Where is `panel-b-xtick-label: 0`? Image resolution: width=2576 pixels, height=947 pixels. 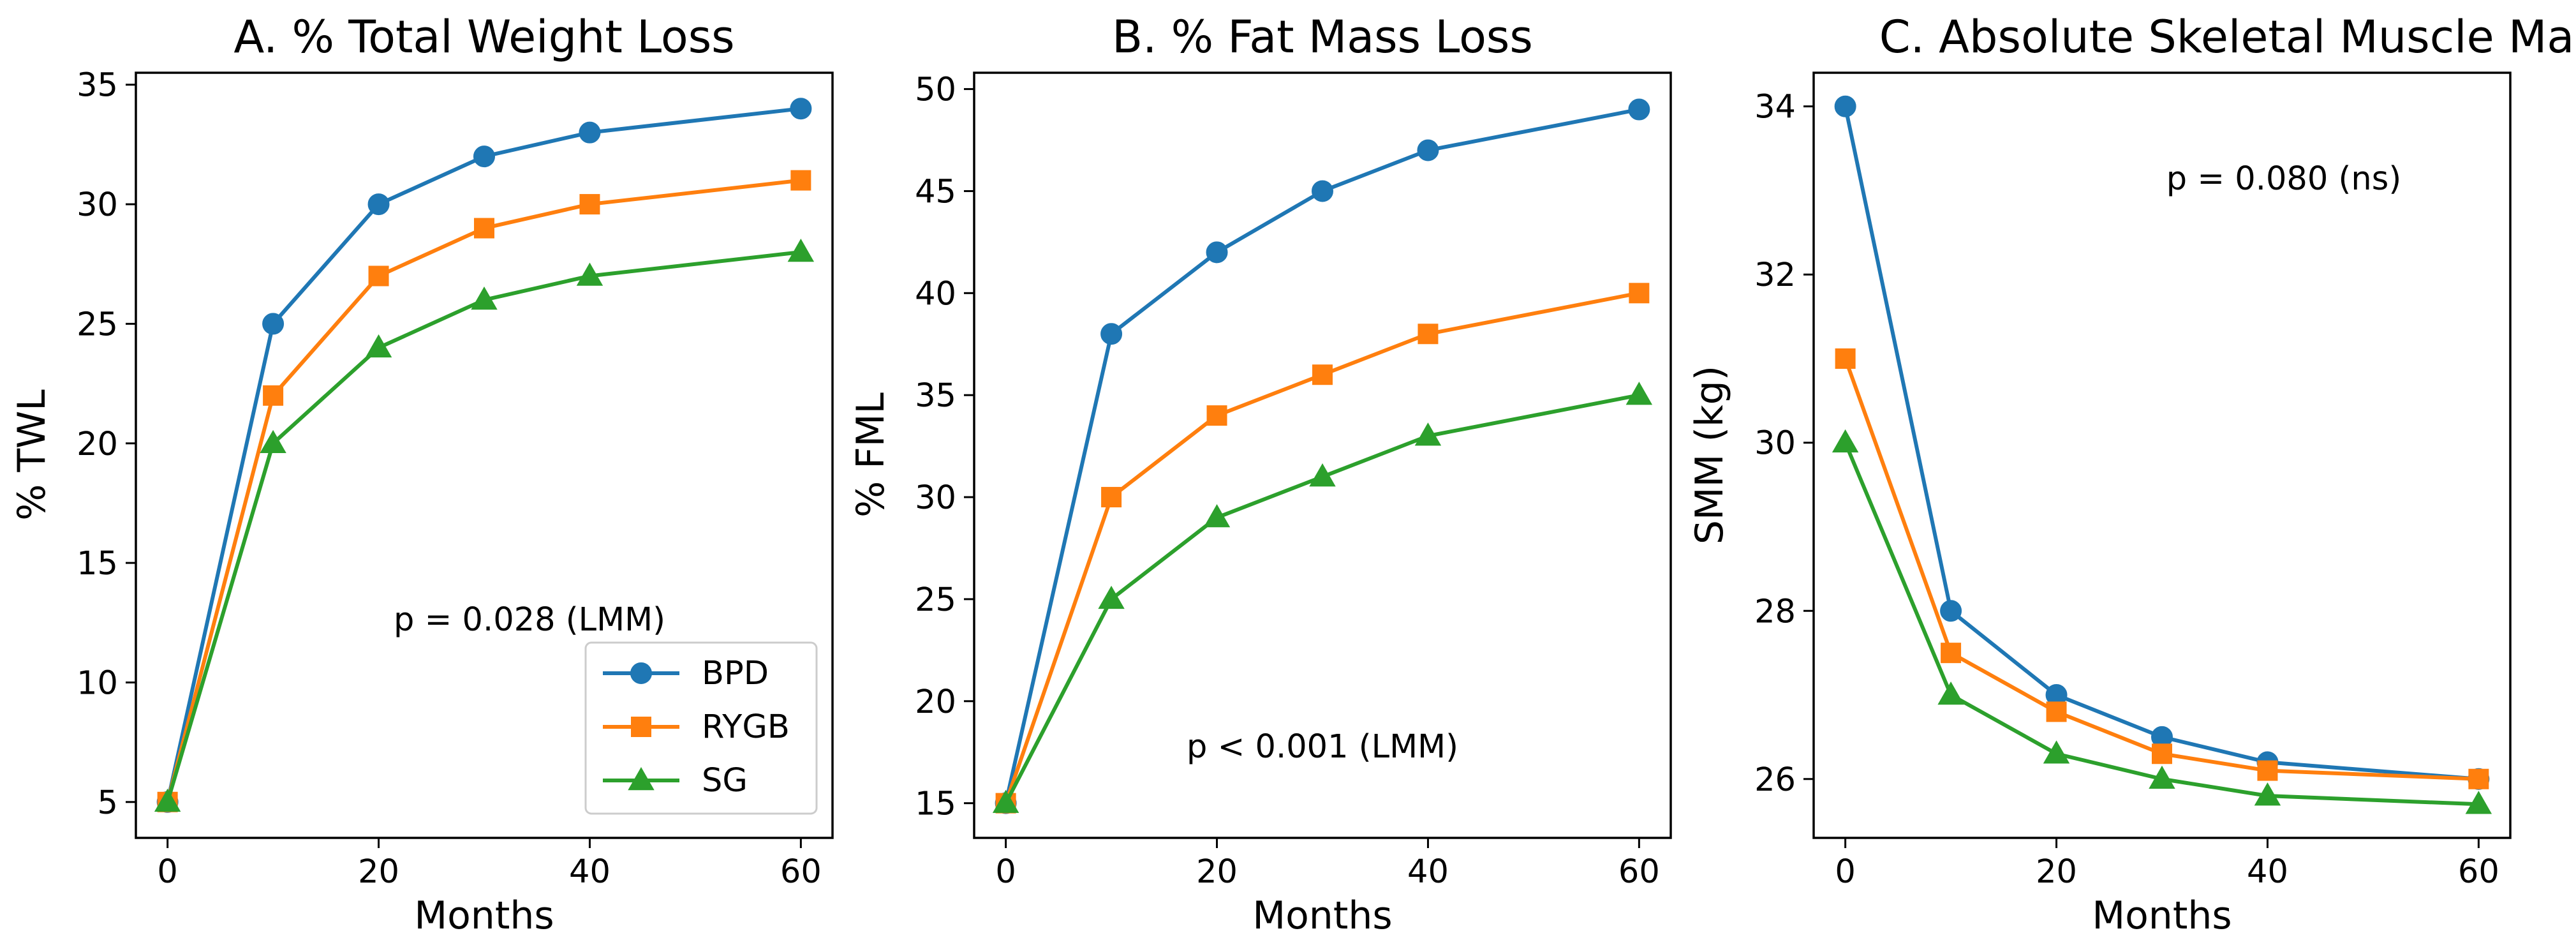
panel-b-xtick-label: 0 is located at coordinates (1005, 872).